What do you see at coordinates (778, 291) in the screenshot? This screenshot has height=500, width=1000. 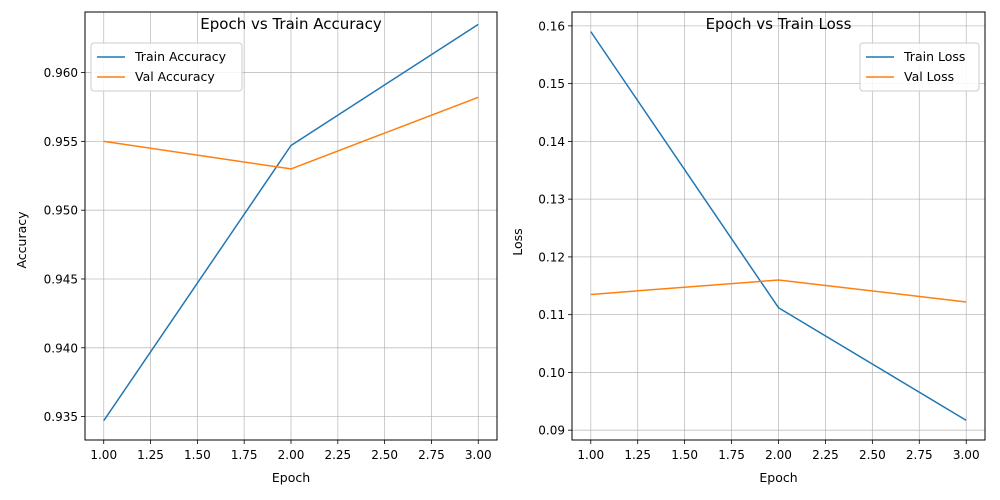 I see `series-line-val-loss` at bounding box center [778, 291].